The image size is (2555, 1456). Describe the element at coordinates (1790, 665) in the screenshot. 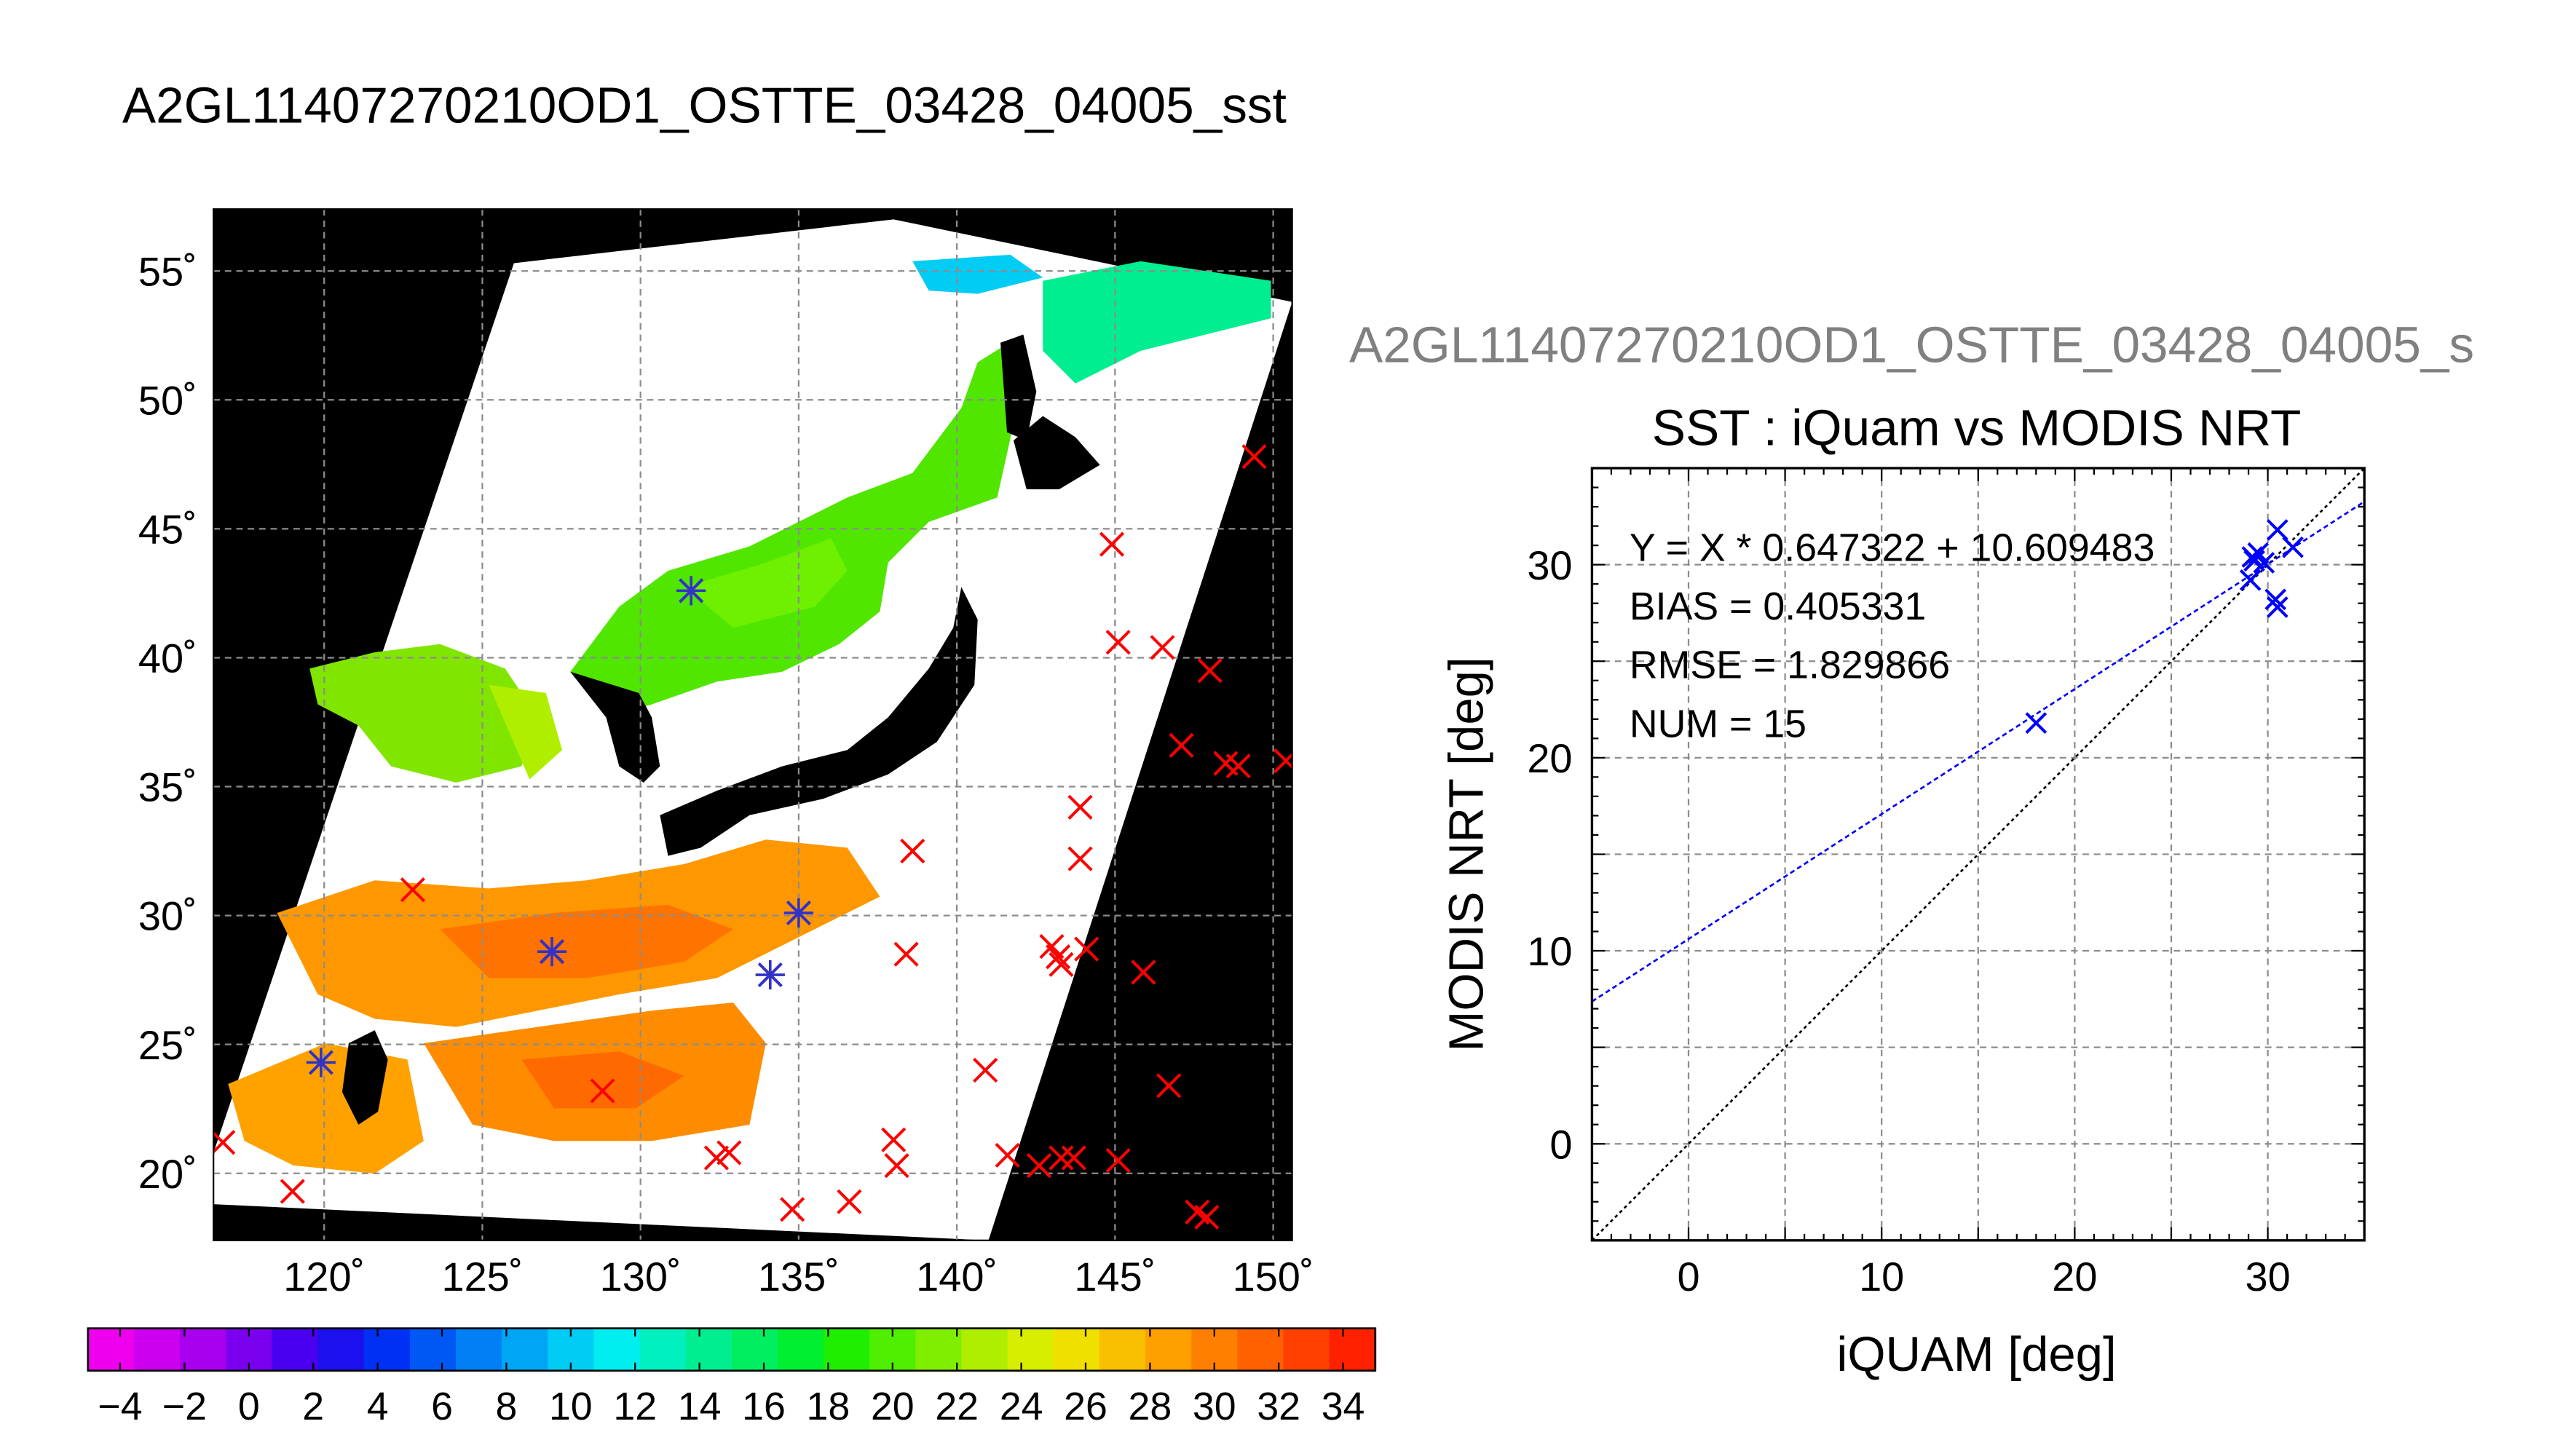

I see `stat-rmse: RMSE = 1.829866` at that location.